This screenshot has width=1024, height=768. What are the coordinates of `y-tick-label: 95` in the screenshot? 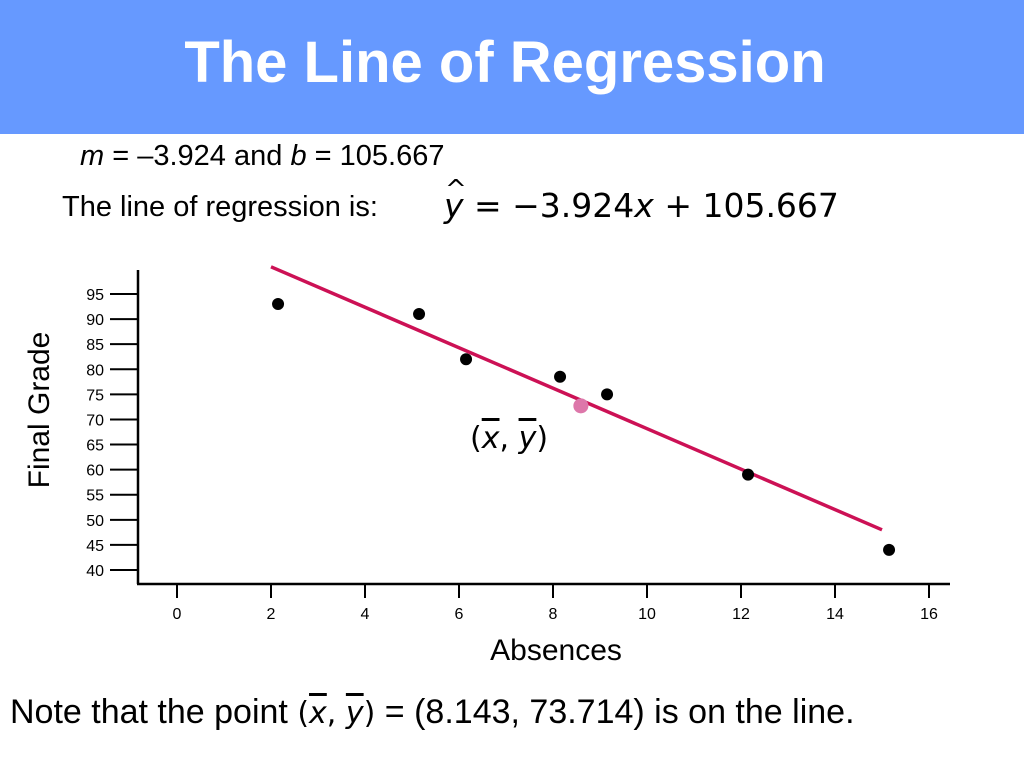 It's located at (95, 295).